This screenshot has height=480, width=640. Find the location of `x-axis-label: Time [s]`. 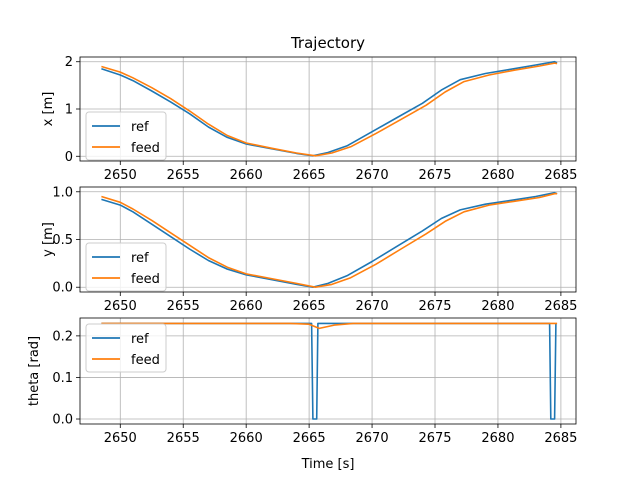

x-axis-label: Time [s] is located at coordinates (328, 464).